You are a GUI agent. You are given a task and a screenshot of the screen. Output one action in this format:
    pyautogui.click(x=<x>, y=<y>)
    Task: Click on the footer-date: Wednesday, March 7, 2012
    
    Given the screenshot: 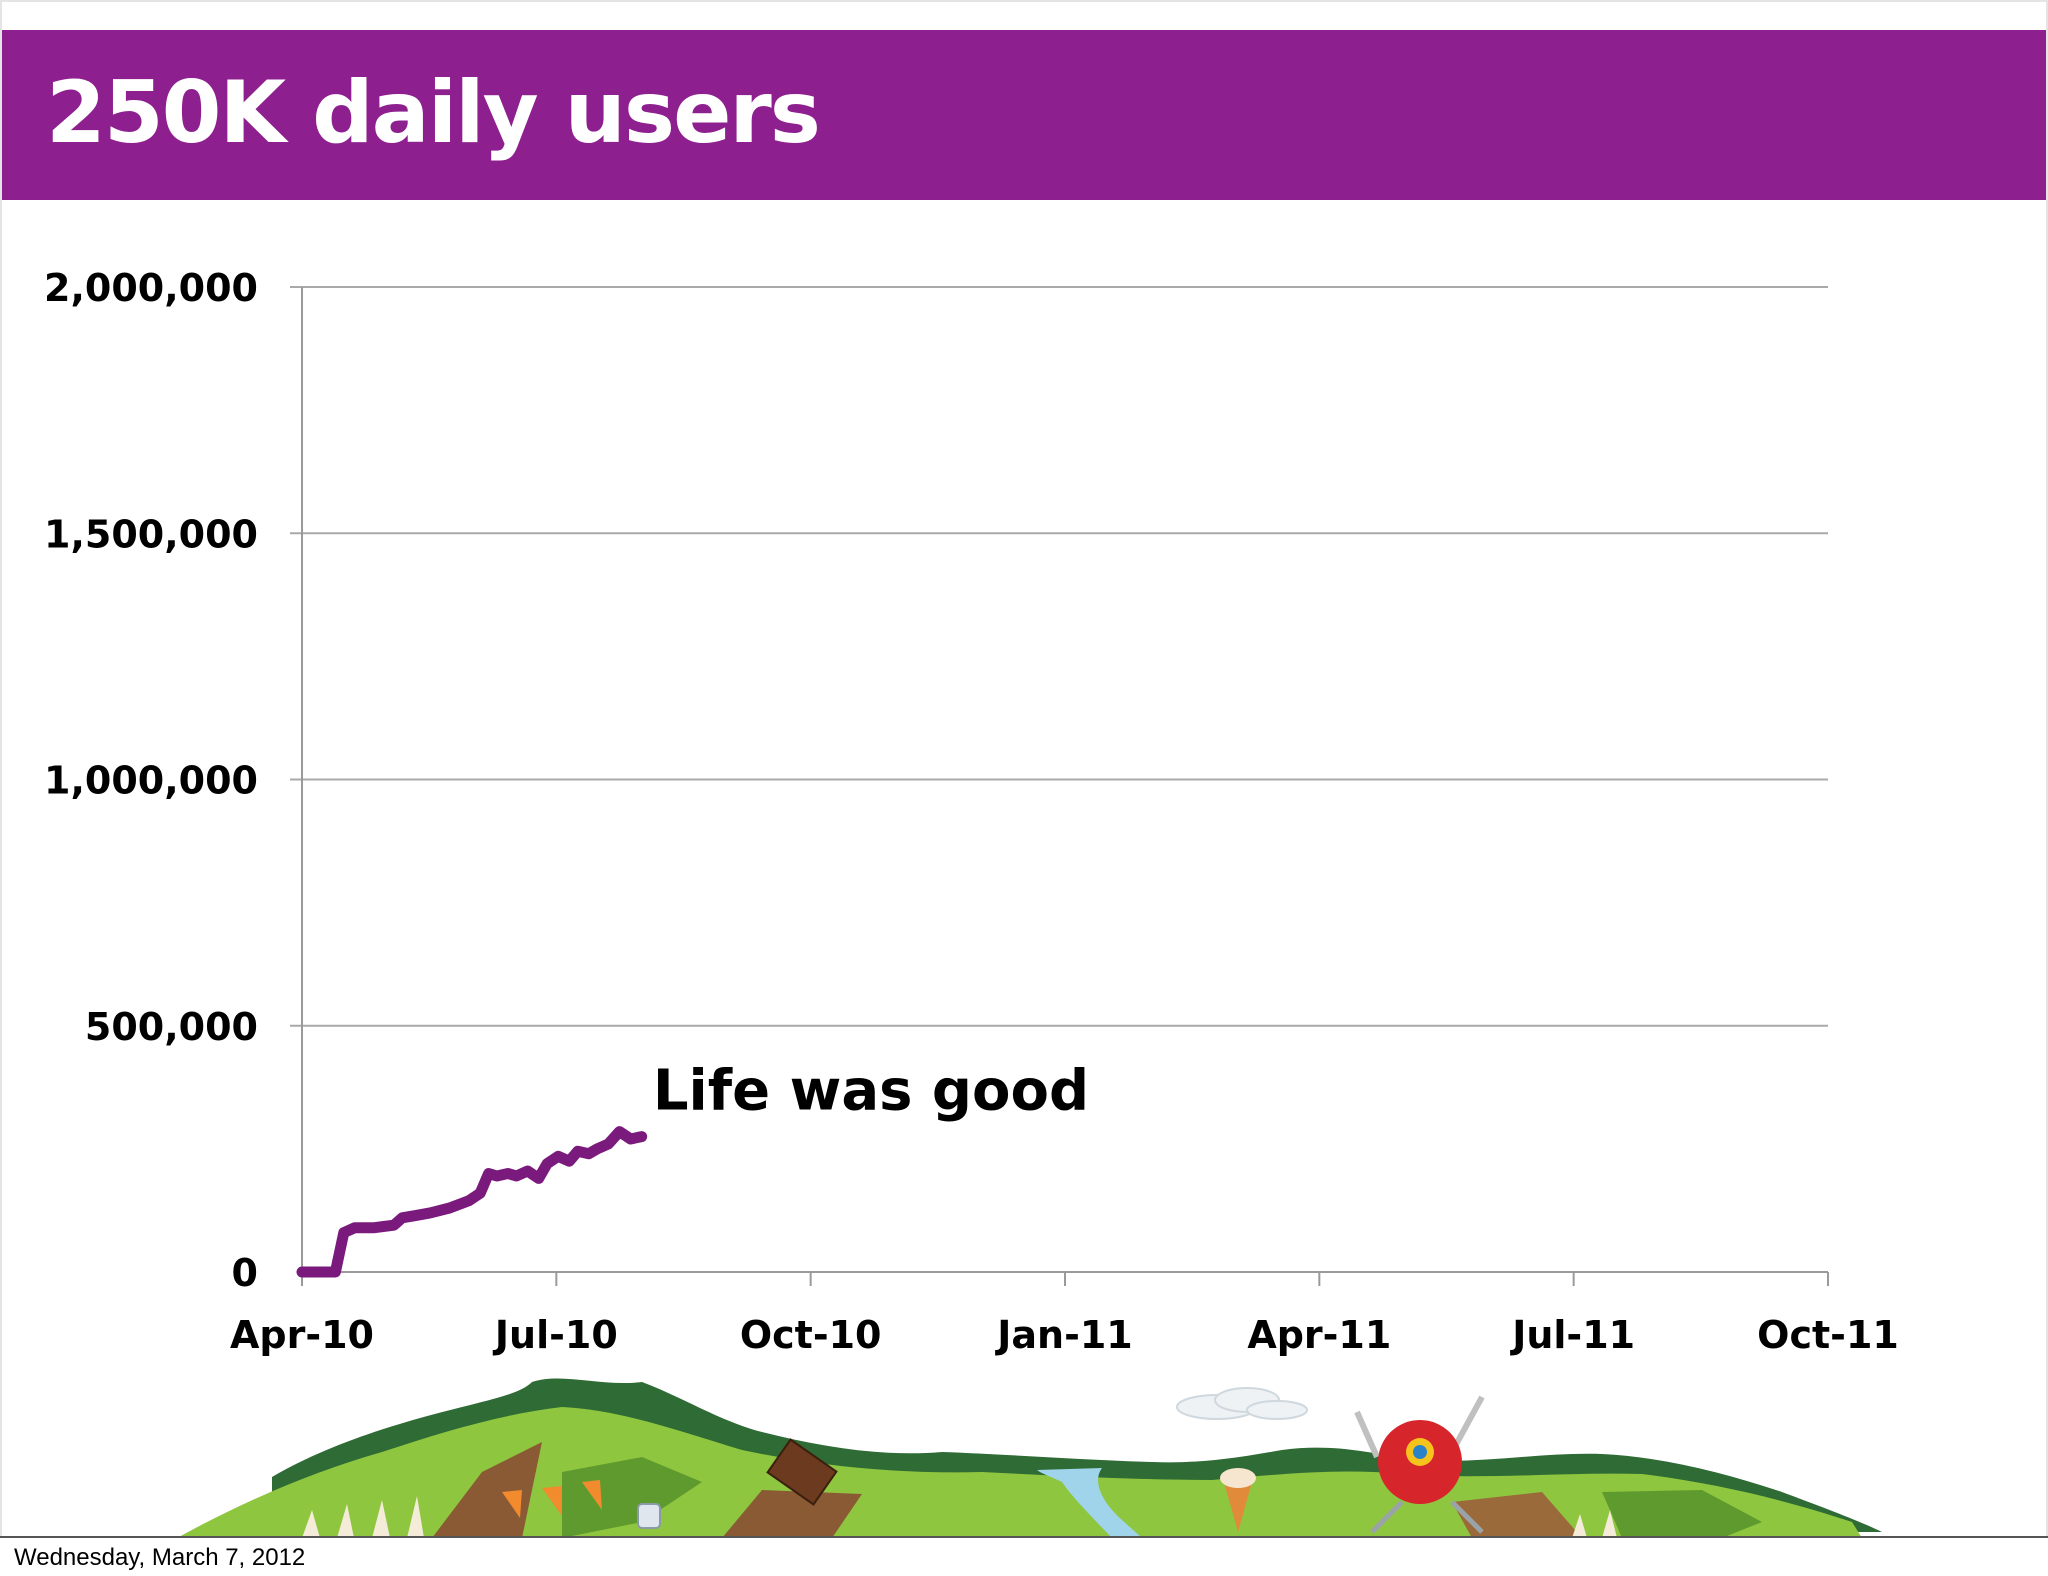 What is the action you would take?
    pyautogui.click(x=160, y=1557)
    